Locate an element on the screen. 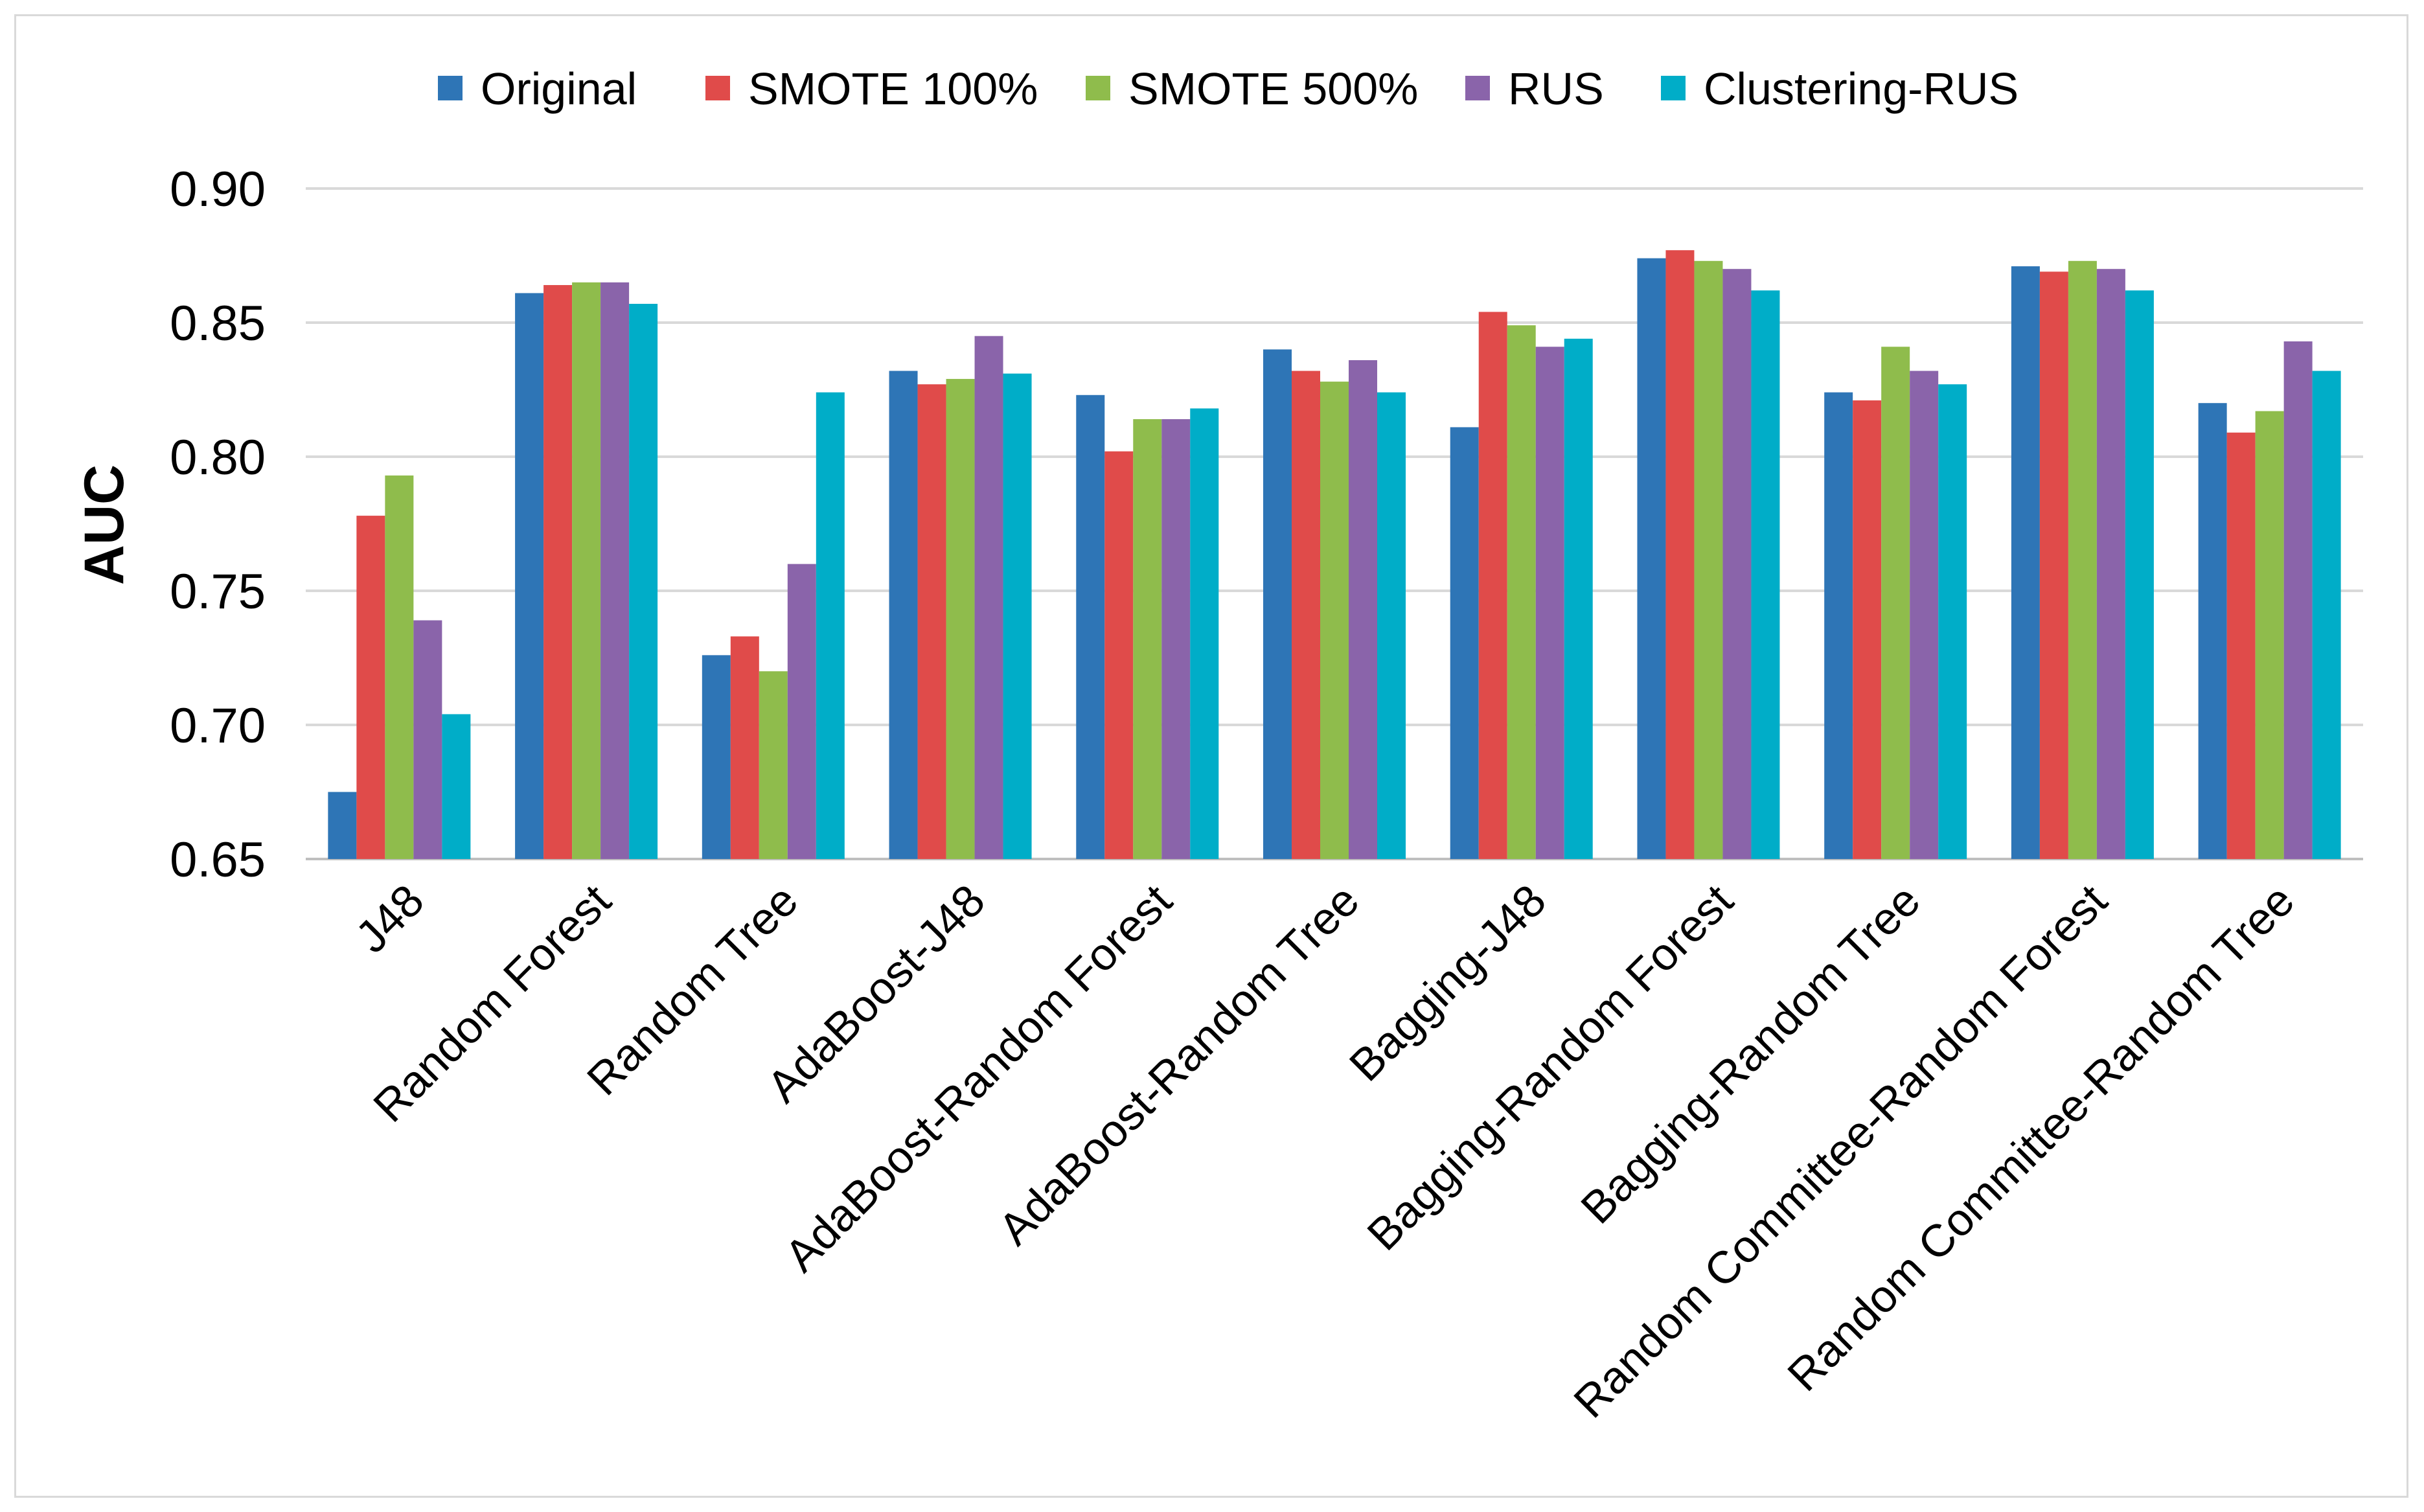 The width and height of the screenshot is (2424, 1512). bar-smote-500--5 is located at coordinates (1147, 639).